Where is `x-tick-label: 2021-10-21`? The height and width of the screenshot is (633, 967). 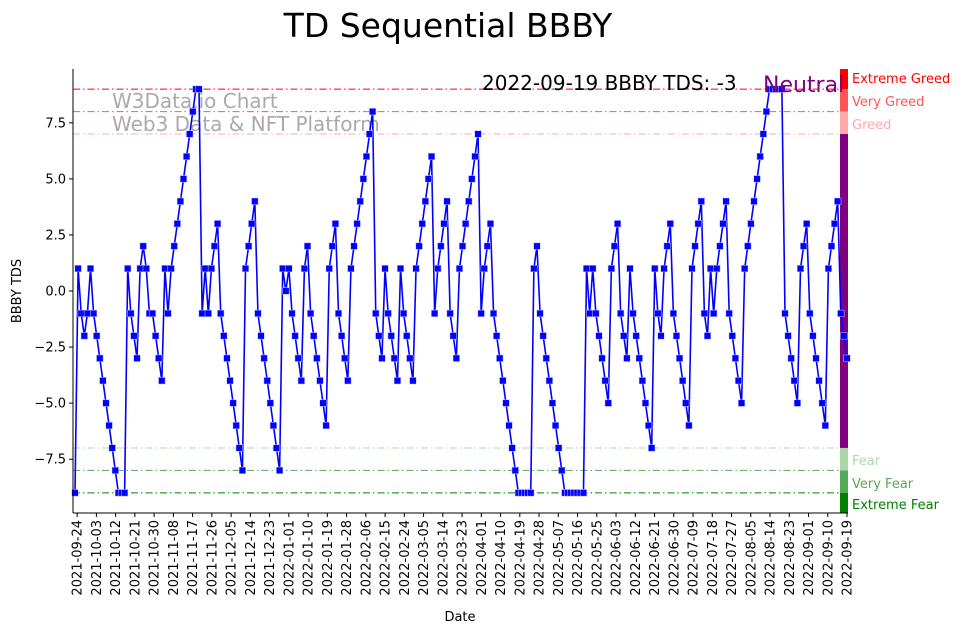
x-tick-label: 2021-10-21 is located at coordinates (135, 558).